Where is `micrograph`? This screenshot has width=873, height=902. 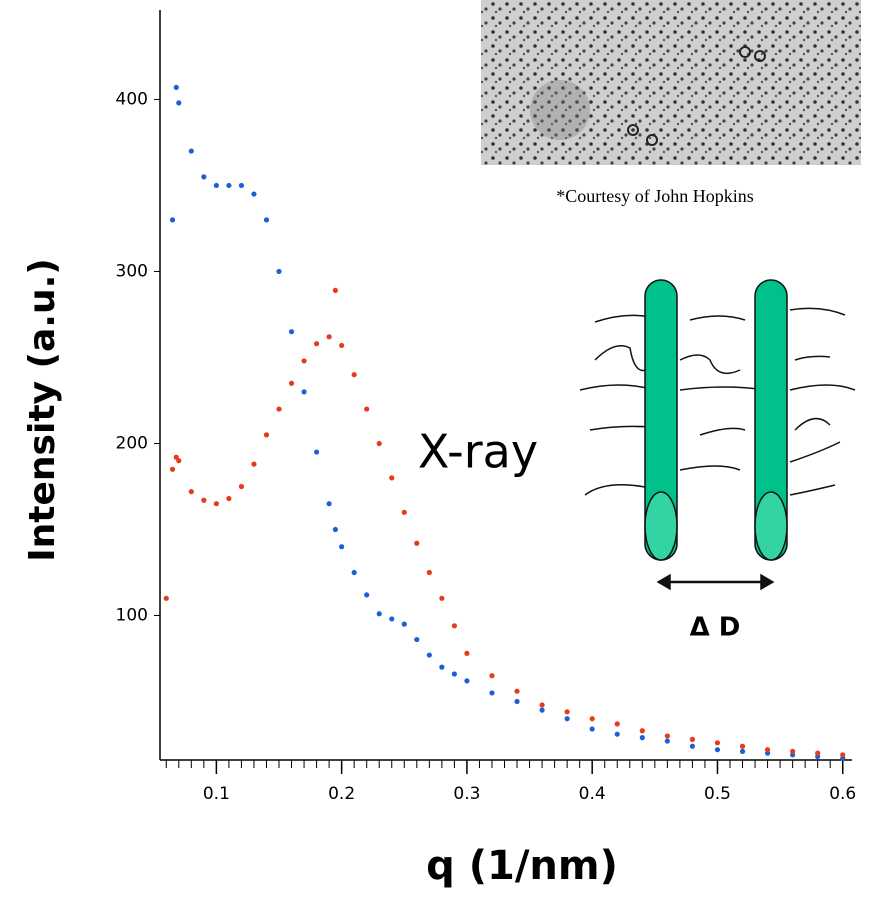
micrograph is located at coordinates (671, 82).